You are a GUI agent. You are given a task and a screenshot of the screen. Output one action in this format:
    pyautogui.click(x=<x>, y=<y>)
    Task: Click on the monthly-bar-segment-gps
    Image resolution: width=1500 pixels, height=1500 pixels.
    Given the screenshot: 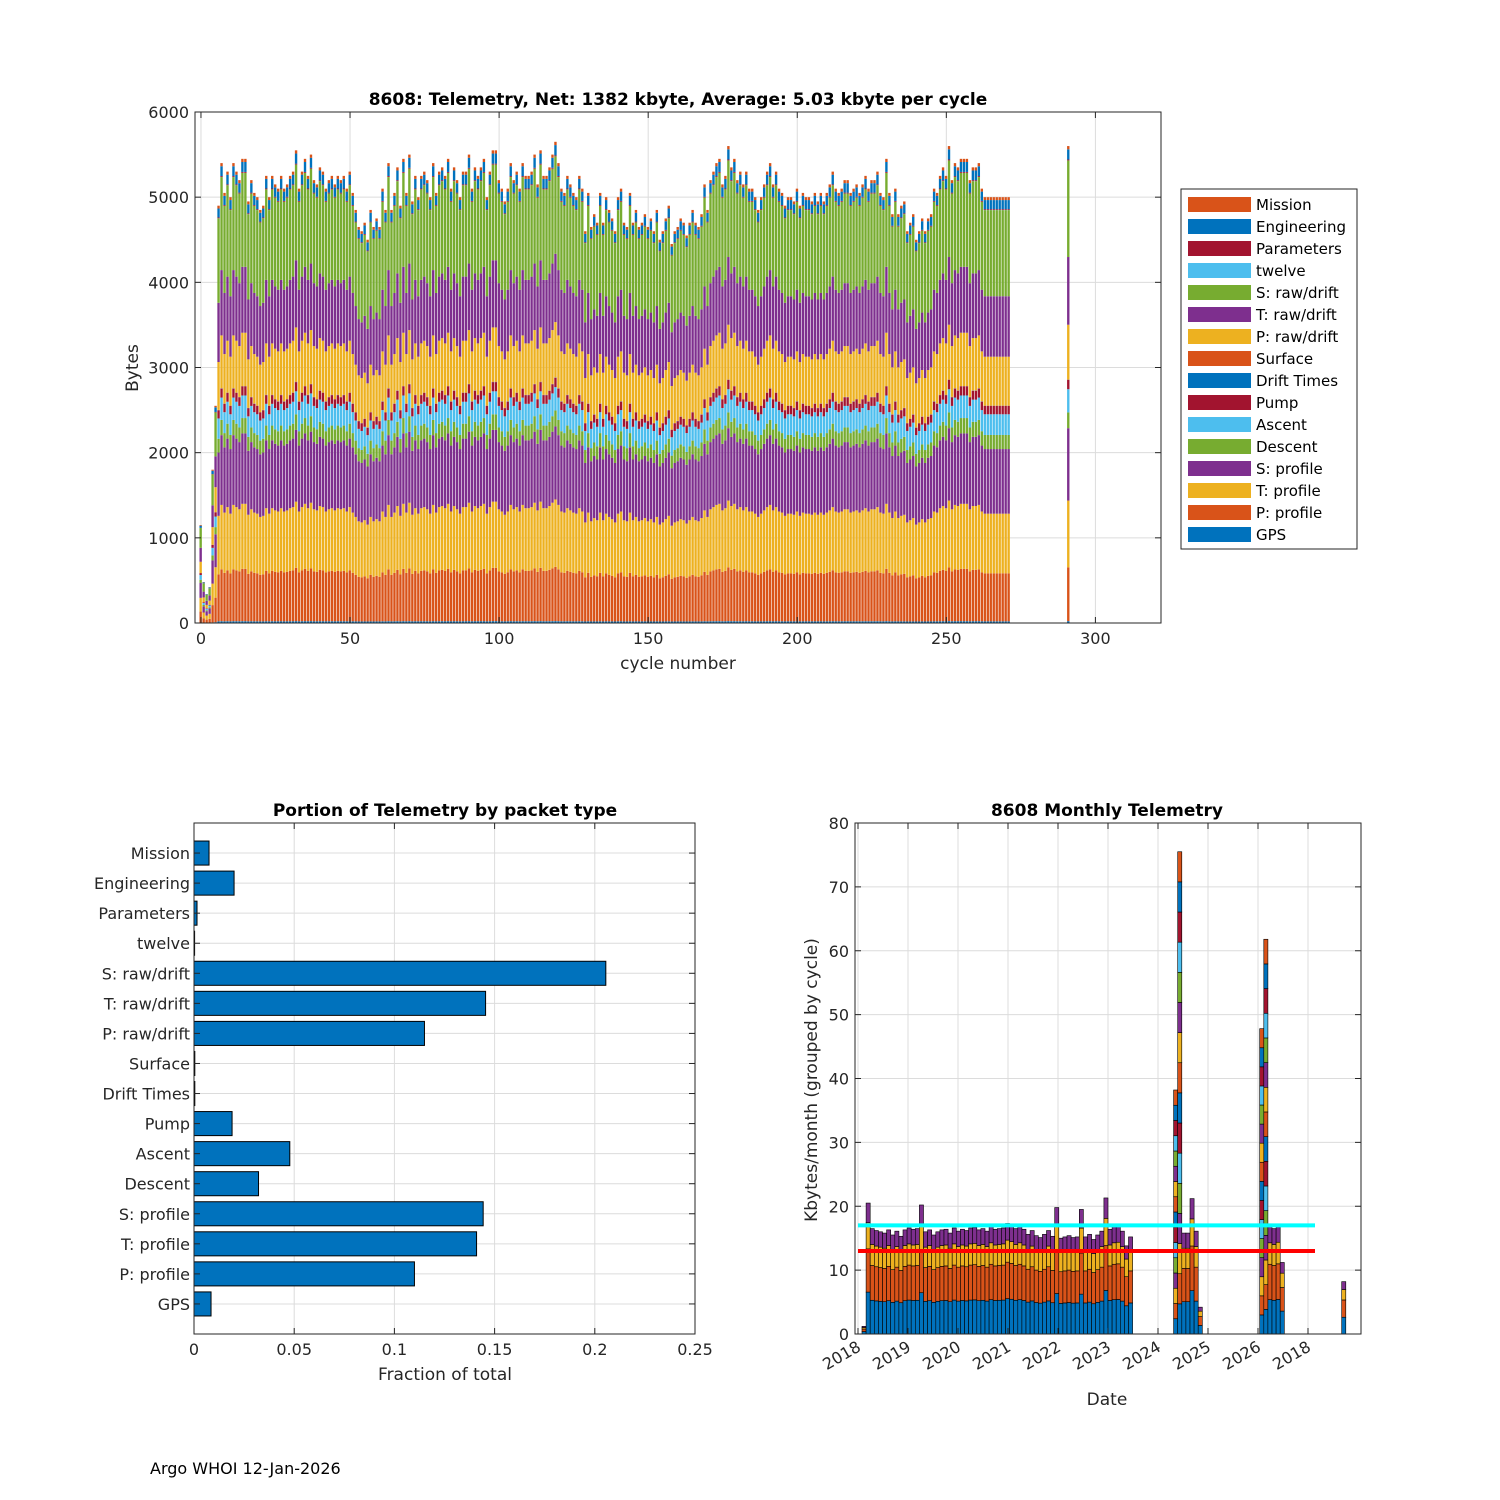 What is the action you would take?
    pyautogui.click(x=1089, y=1318)
    